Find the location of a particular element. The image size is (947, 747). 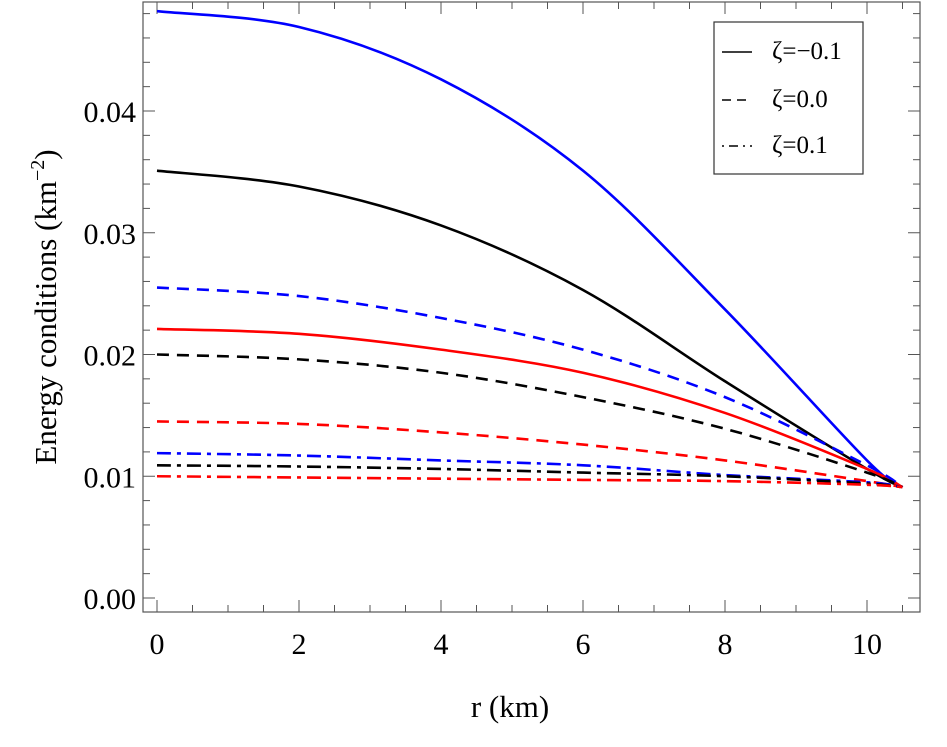

legend-box is located at coordinates (788, 98).